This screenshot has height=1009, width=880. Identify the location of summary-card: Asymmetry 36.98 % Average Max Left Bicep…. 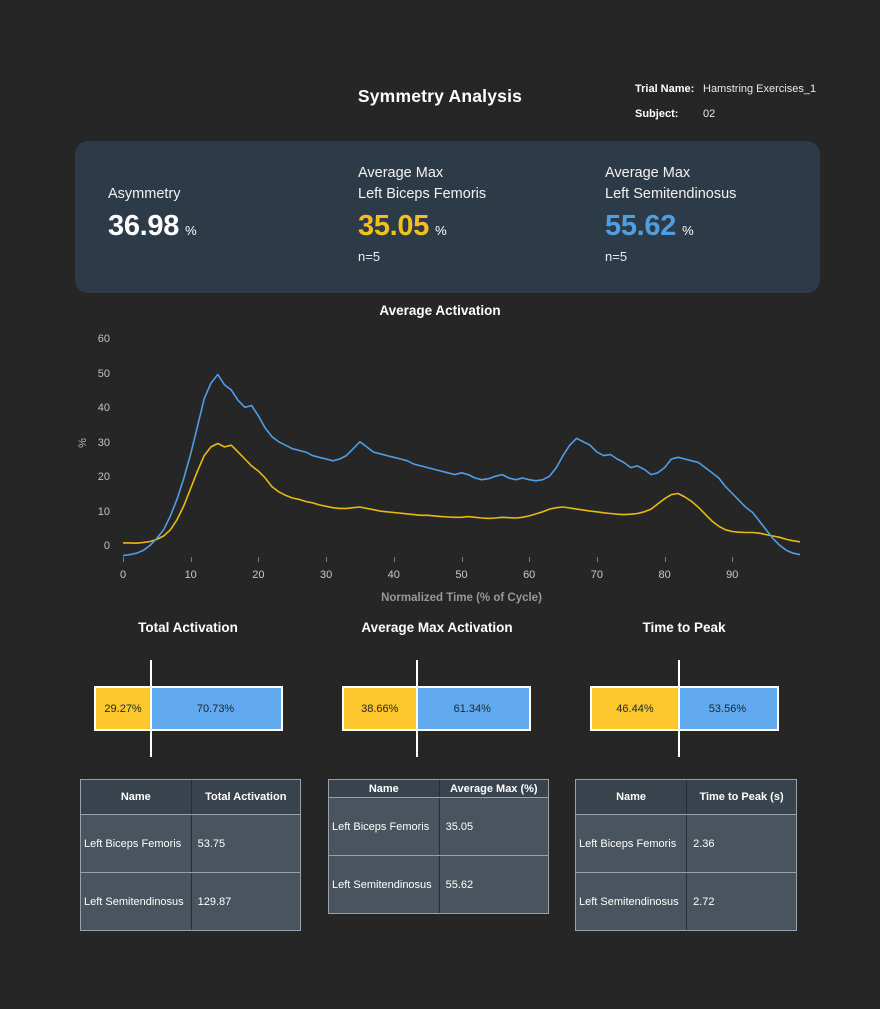
(447, 217).